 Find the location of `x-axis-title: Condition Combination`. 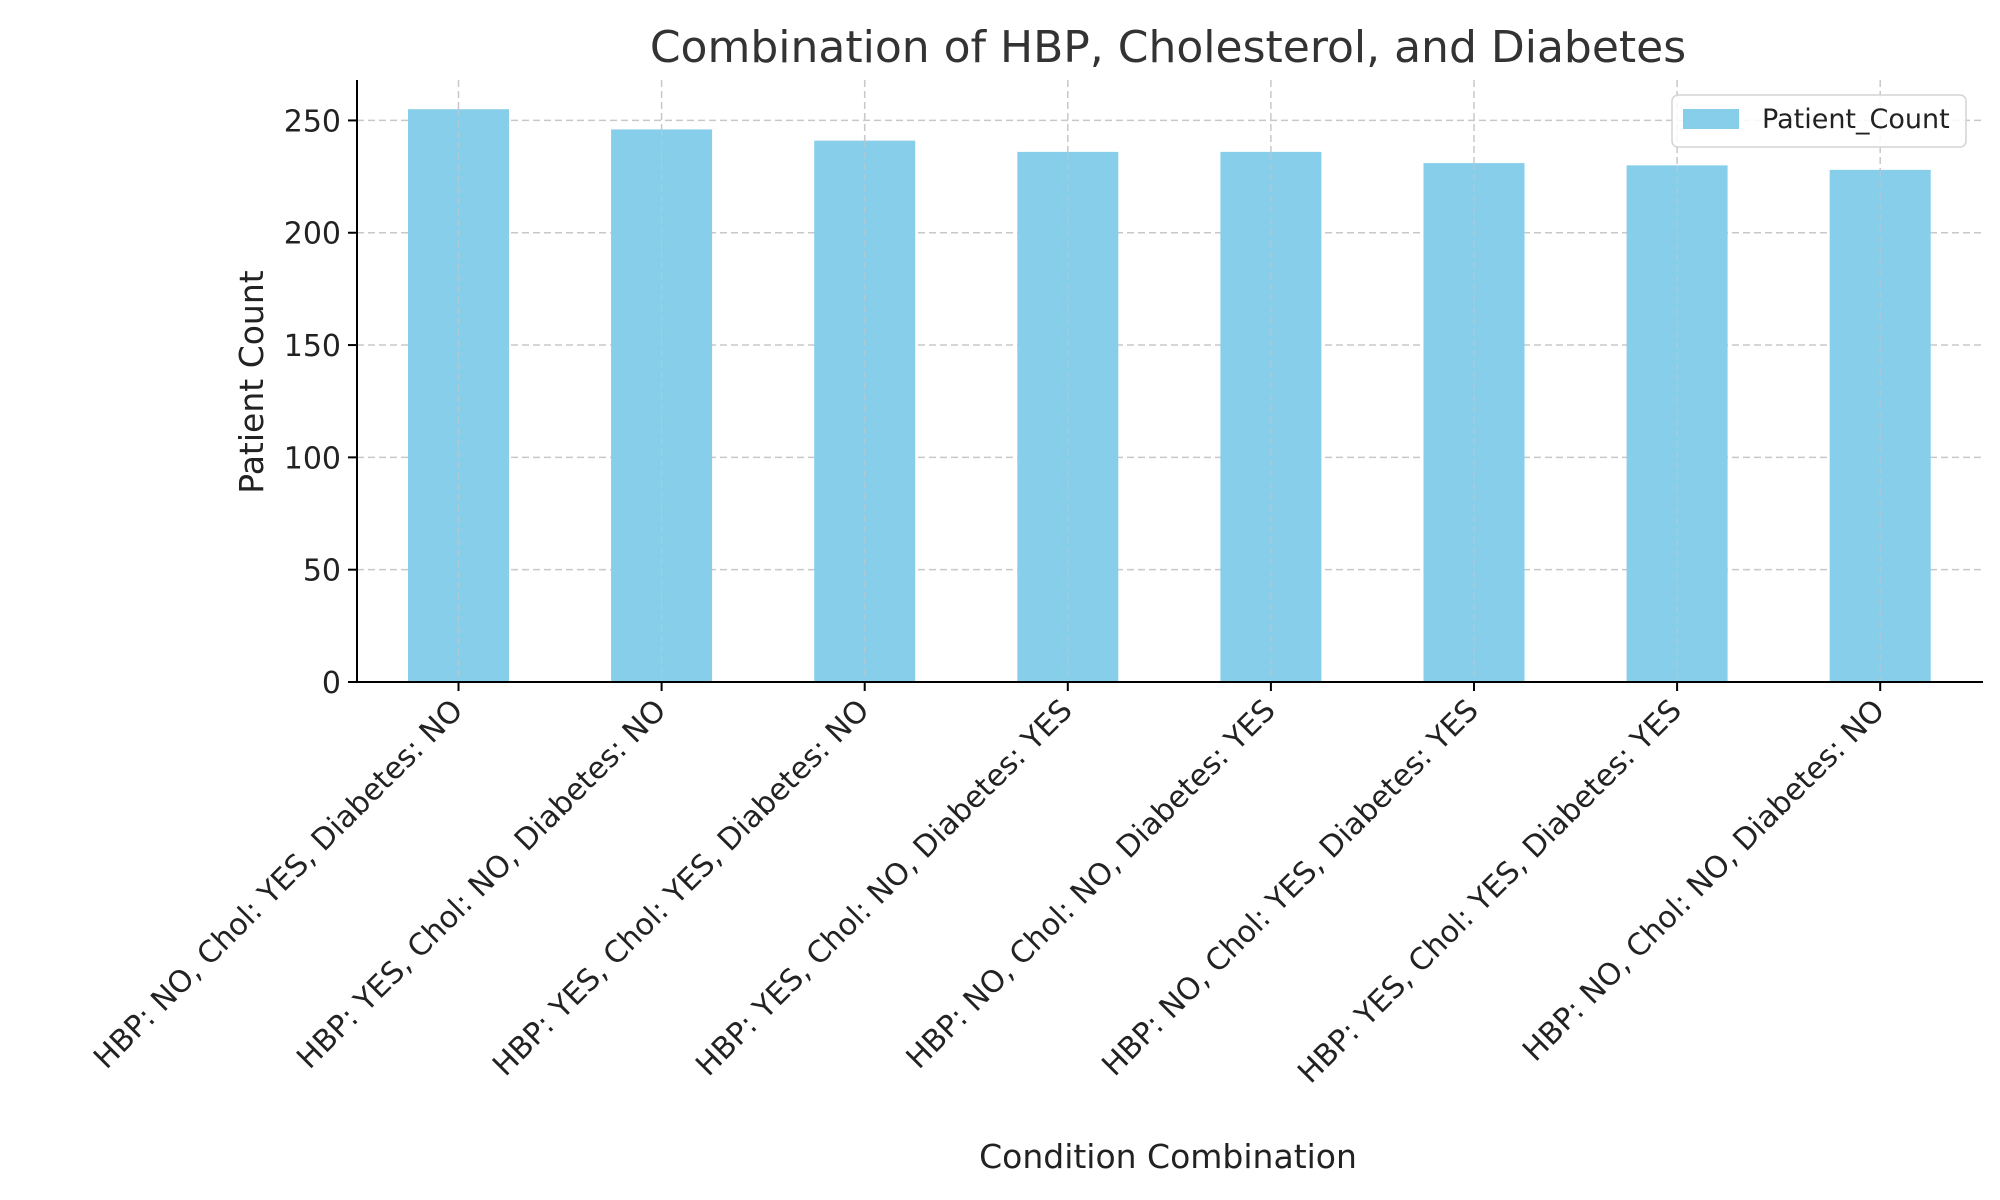

x-axis-title: Condition Combination is located at coordinates (1168, 1156).